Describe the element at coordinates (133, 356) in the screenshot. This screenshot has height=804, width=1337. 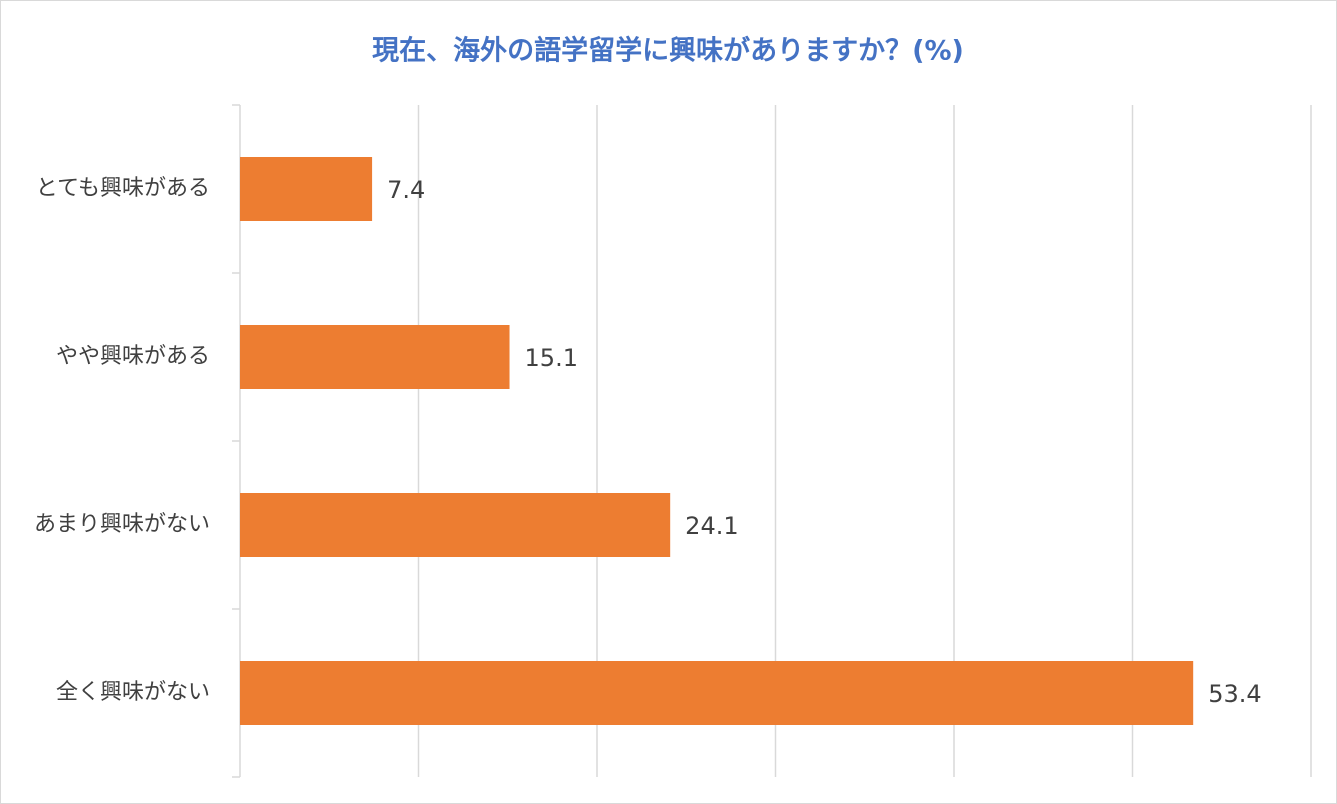
I see `y-tick-label: やや興味がある` at that location.